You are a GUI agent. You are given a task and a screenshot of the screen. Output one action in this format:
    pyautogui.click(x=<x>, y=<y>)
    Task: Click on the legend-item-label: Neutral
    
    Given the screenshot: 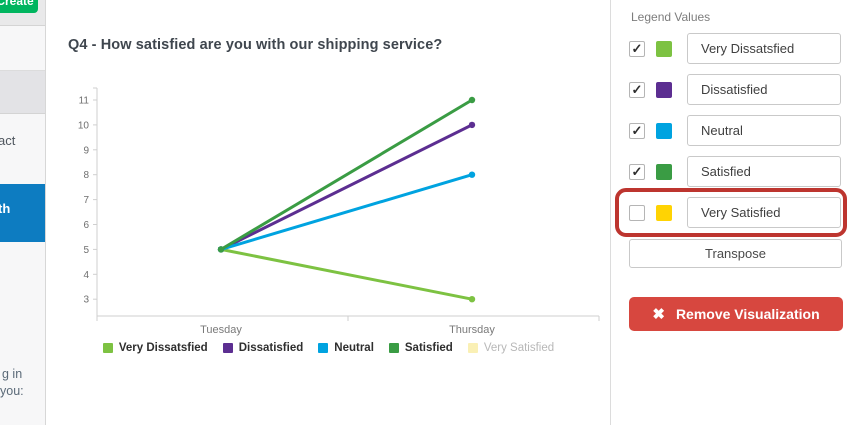 What is the action you would take?
    pyautogui.click(x=354, y=348)
    